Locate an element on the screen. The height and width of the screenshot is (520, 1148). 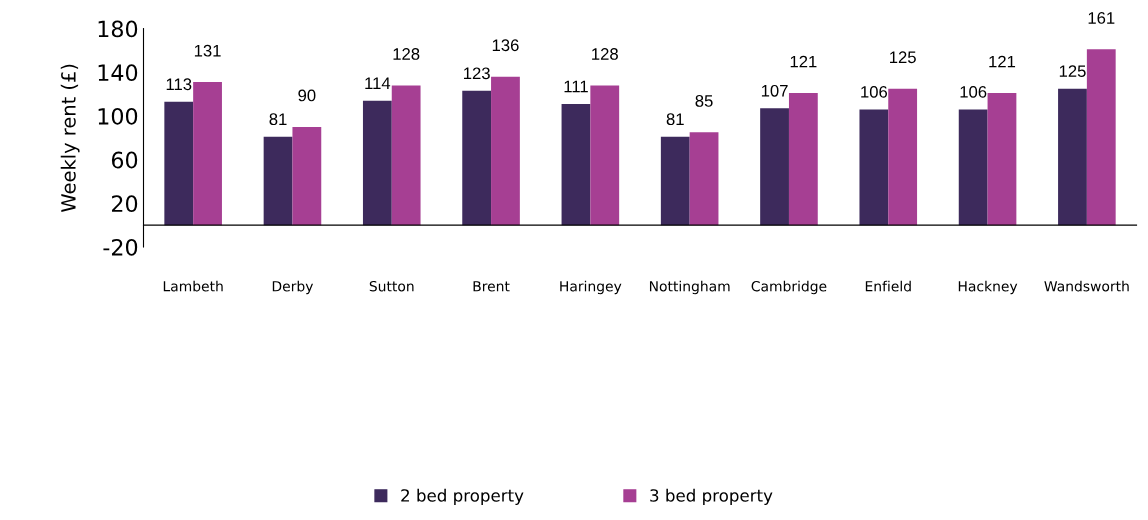
x-tick-label: Cambridge is located at coordinates (789, 287).